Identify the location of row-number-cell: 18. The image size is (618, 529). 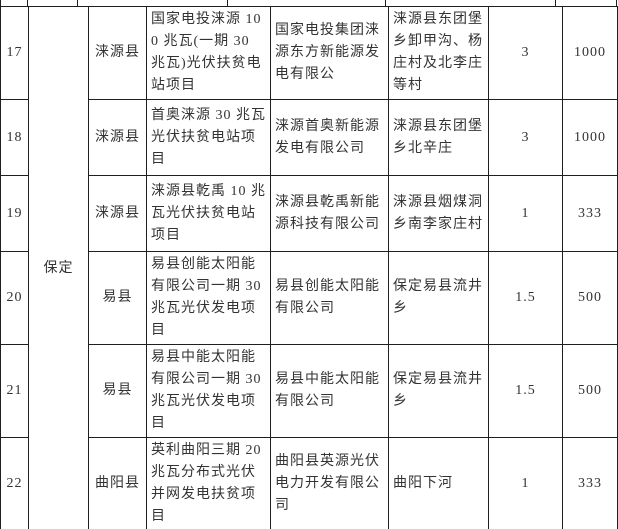
(14, 137).